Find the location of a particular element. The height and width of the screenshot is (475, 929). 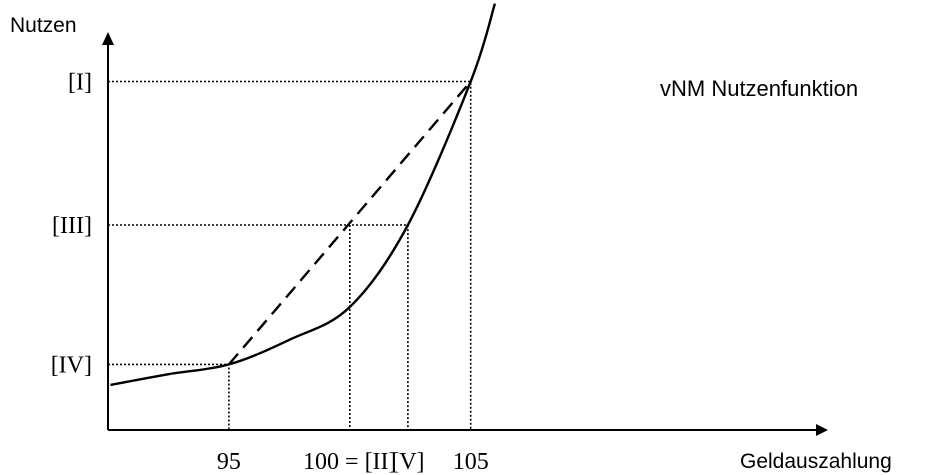

y-axis-label: Nutzen is located at coordinates (43, 25).